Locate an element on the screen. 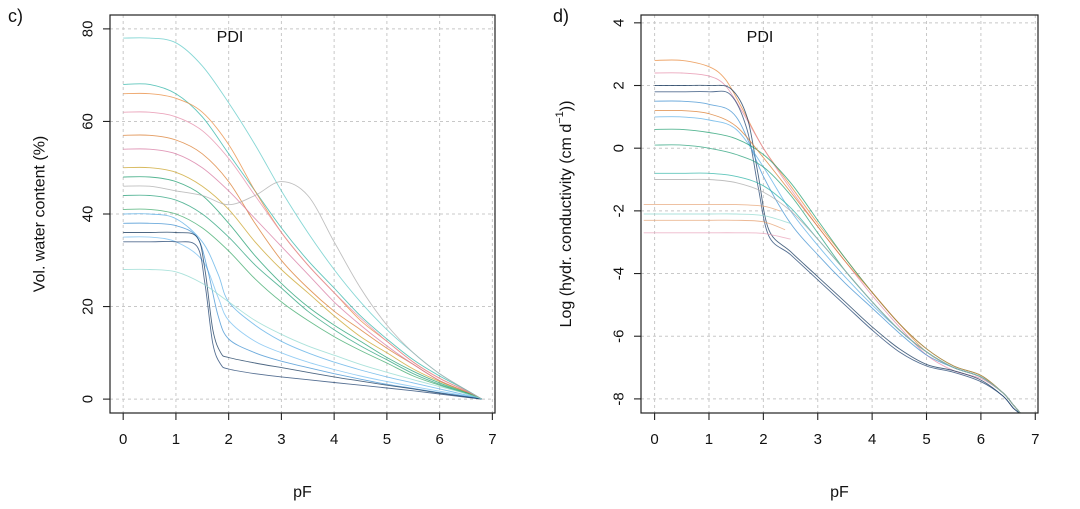 The image size is (1080, 509). y-tick-label: -4 is located at coordinates (619, 273).